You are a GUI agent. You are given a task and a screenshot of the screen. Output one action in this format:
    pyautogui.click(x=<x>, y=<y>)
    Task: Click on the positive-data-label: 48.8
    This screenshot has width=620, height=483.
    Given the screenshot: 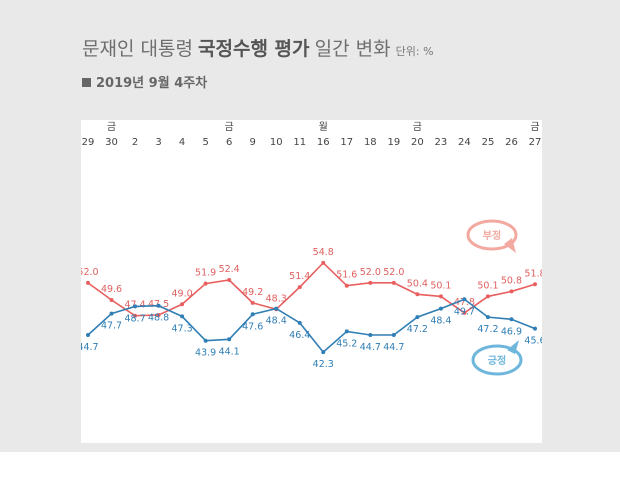 What is the action you would take?
    pyautogui.click(x=158, y=318)
    